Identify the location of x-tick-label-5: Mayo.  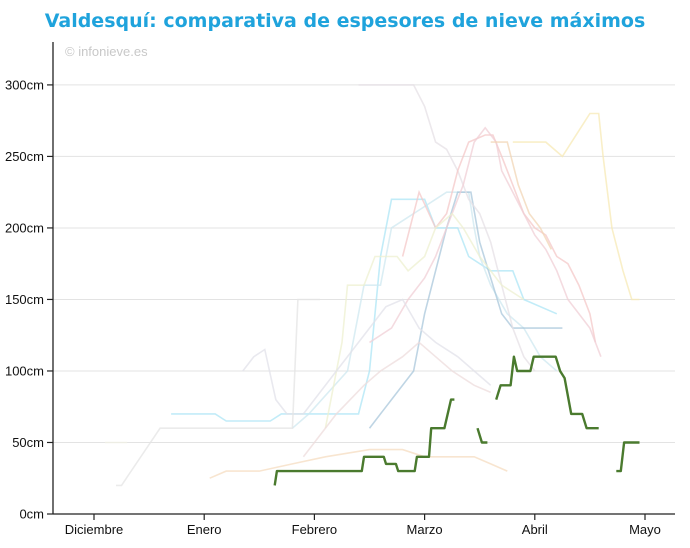
(645, 529).